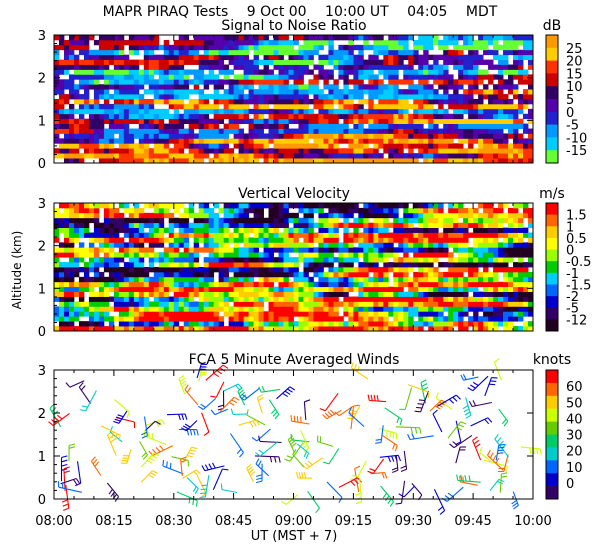 This screenshot has width=600, height=560. I want to click on colorbar-label: 0, so click(570, 113).